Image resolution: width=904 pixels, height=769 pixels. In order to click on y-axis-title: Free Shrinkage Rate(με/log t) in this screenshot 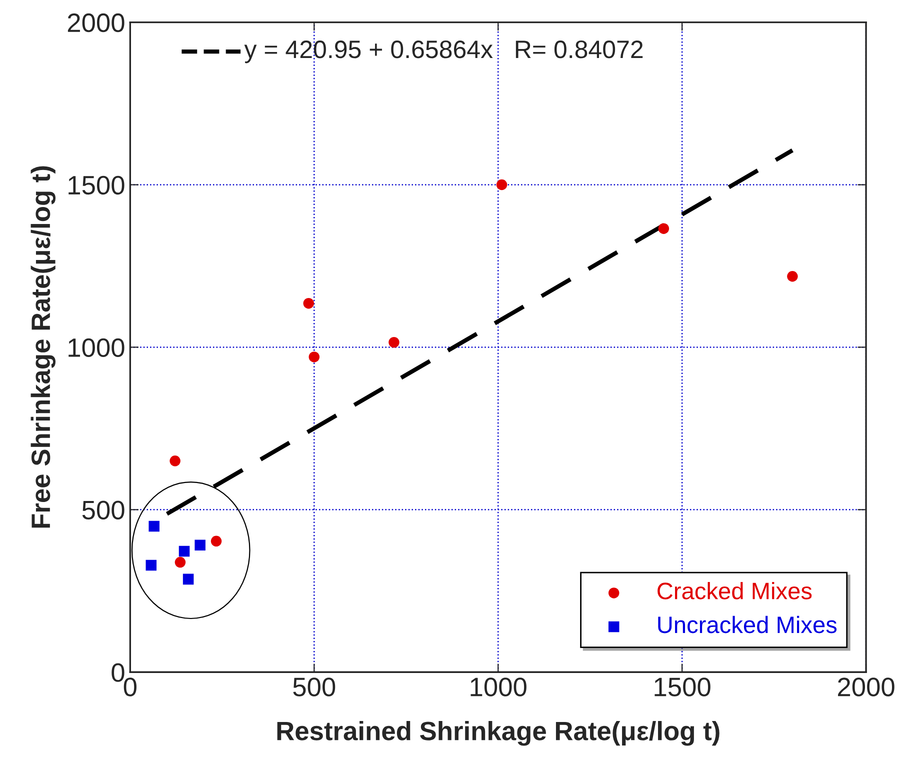, I will do `click(43, 347)`.